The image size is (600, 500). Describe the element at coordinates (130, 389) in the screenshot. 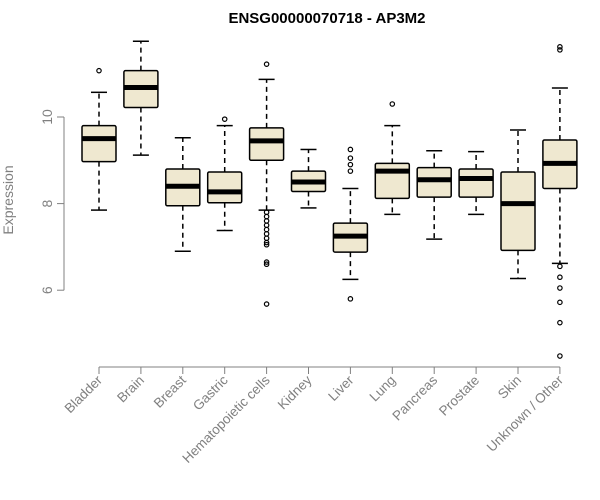

I see `x-tick-label: Brain` at that location.